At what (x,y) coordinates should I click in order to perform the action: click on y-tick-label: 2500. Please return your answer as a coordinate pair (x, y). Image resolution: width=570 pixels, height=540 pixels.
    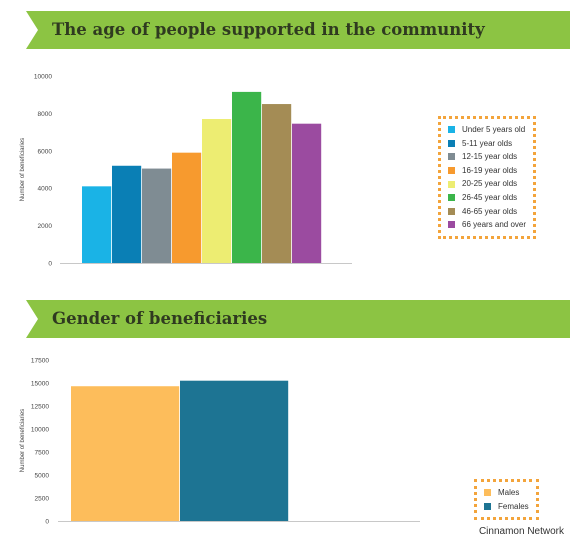
    Looking at the image, I should click on (42, 499).